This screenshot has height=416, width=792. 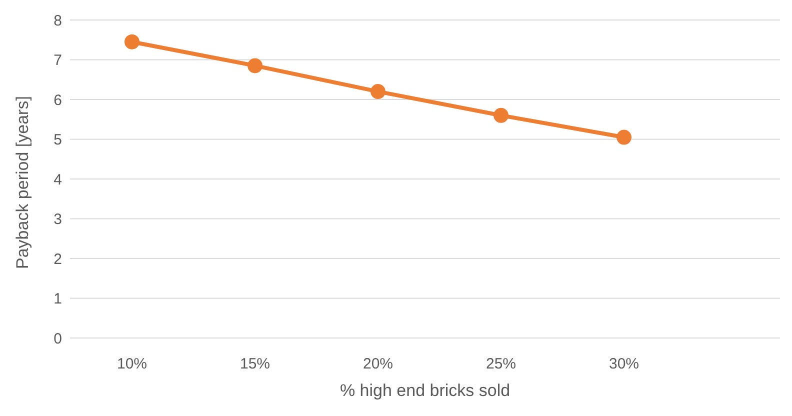 I want to click on y-tick-label: 1, so click(x=58, y=299).